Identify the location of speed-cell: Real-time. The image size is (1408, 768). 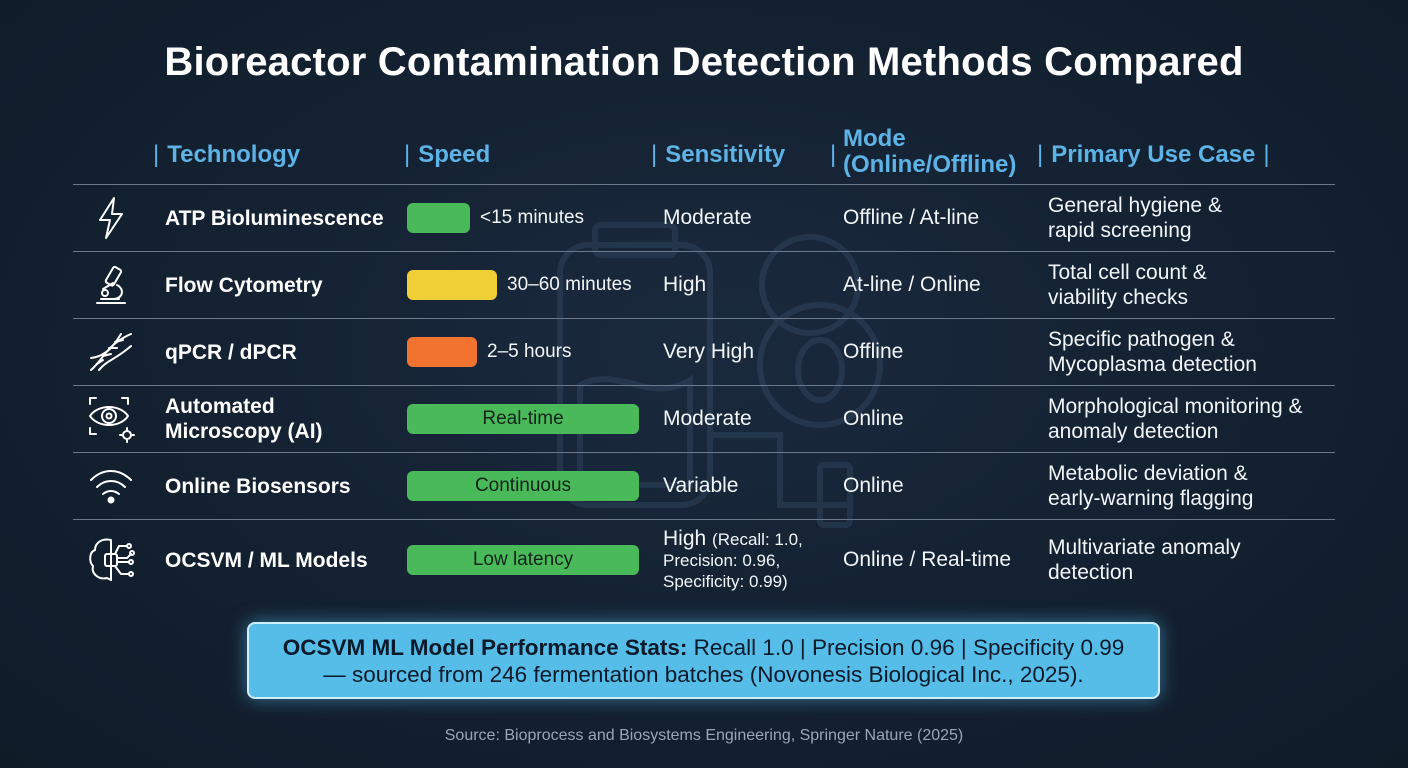
(527, 419).